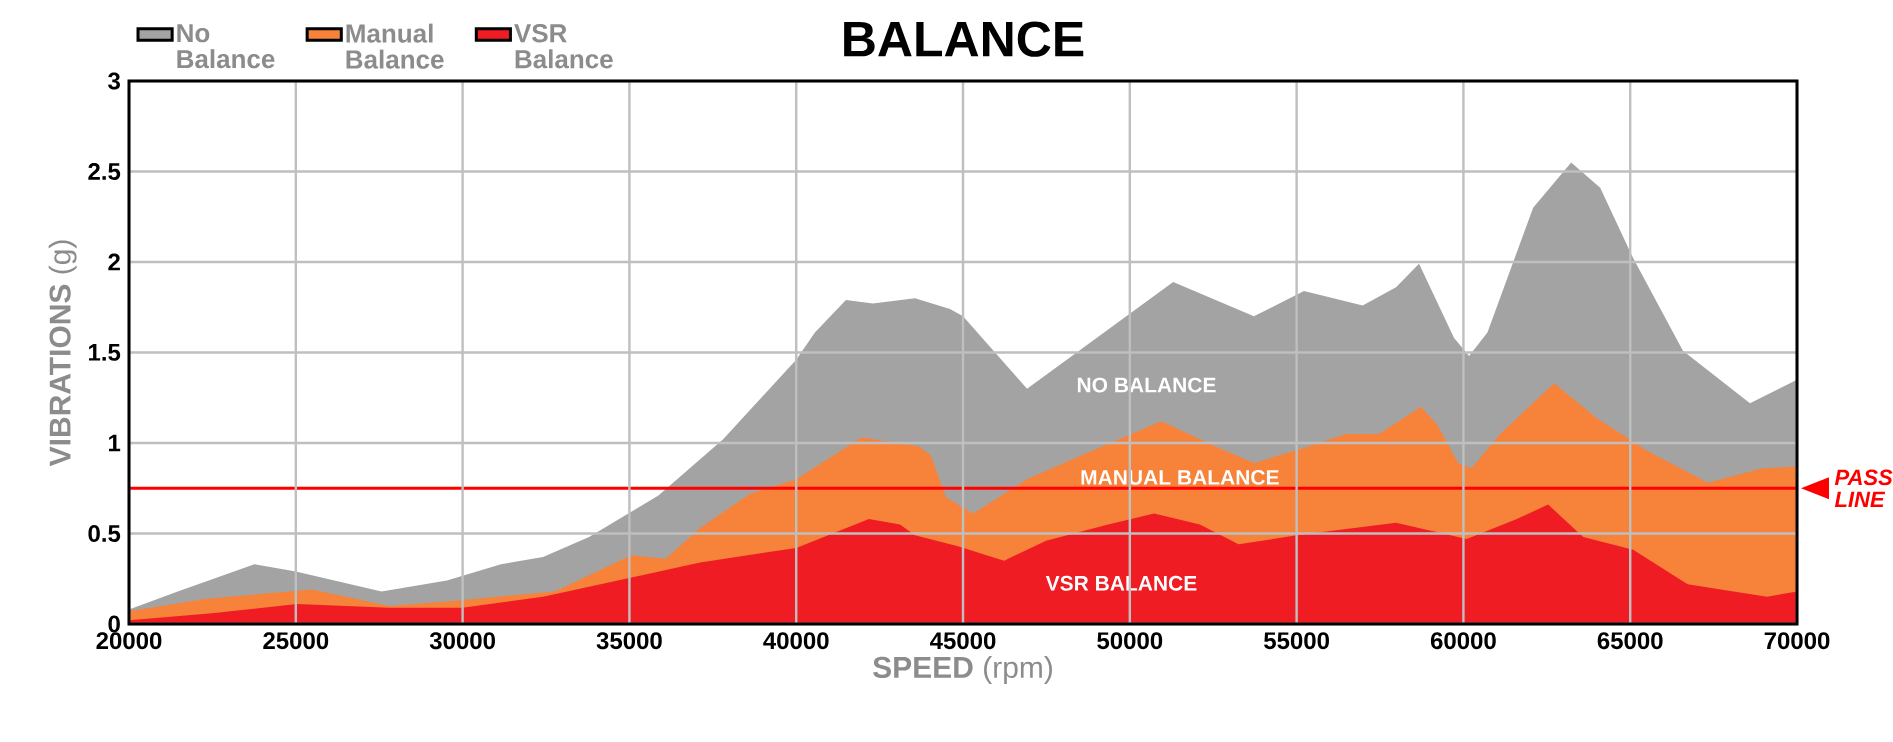 The height and width of the screenshot is (742, 1893). What do you see at coordinates (395, 46) in the screenshot?
I see `legend-label: Manual Balance` at bounding box center [395, 46].